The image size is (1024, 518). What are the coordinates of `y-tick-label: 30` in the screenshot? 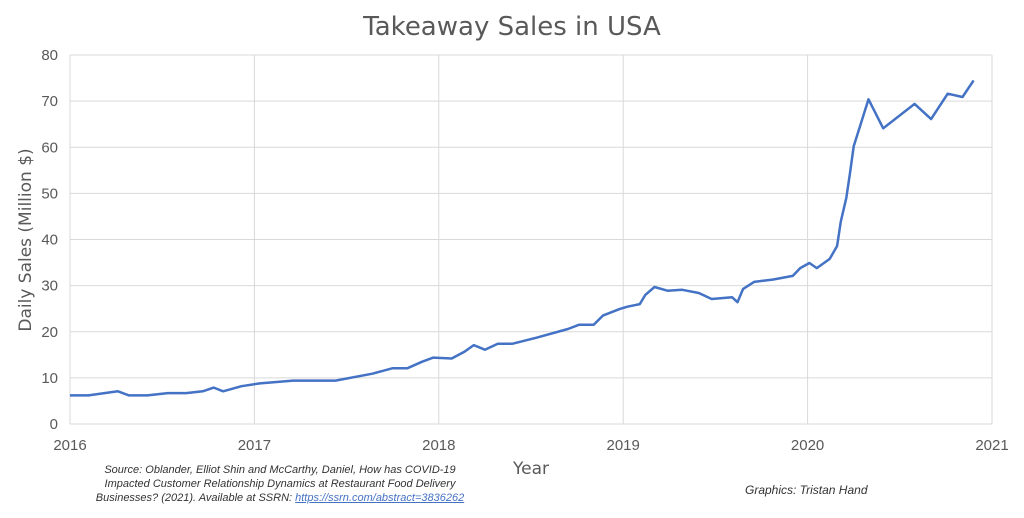 It's located at (49, 286).